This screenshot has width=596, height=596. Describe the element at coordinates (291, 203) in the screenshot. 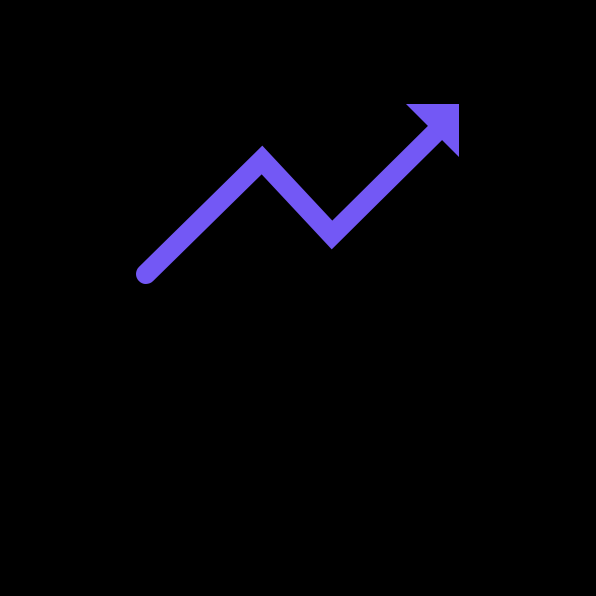

I see `trend-line` at that location.